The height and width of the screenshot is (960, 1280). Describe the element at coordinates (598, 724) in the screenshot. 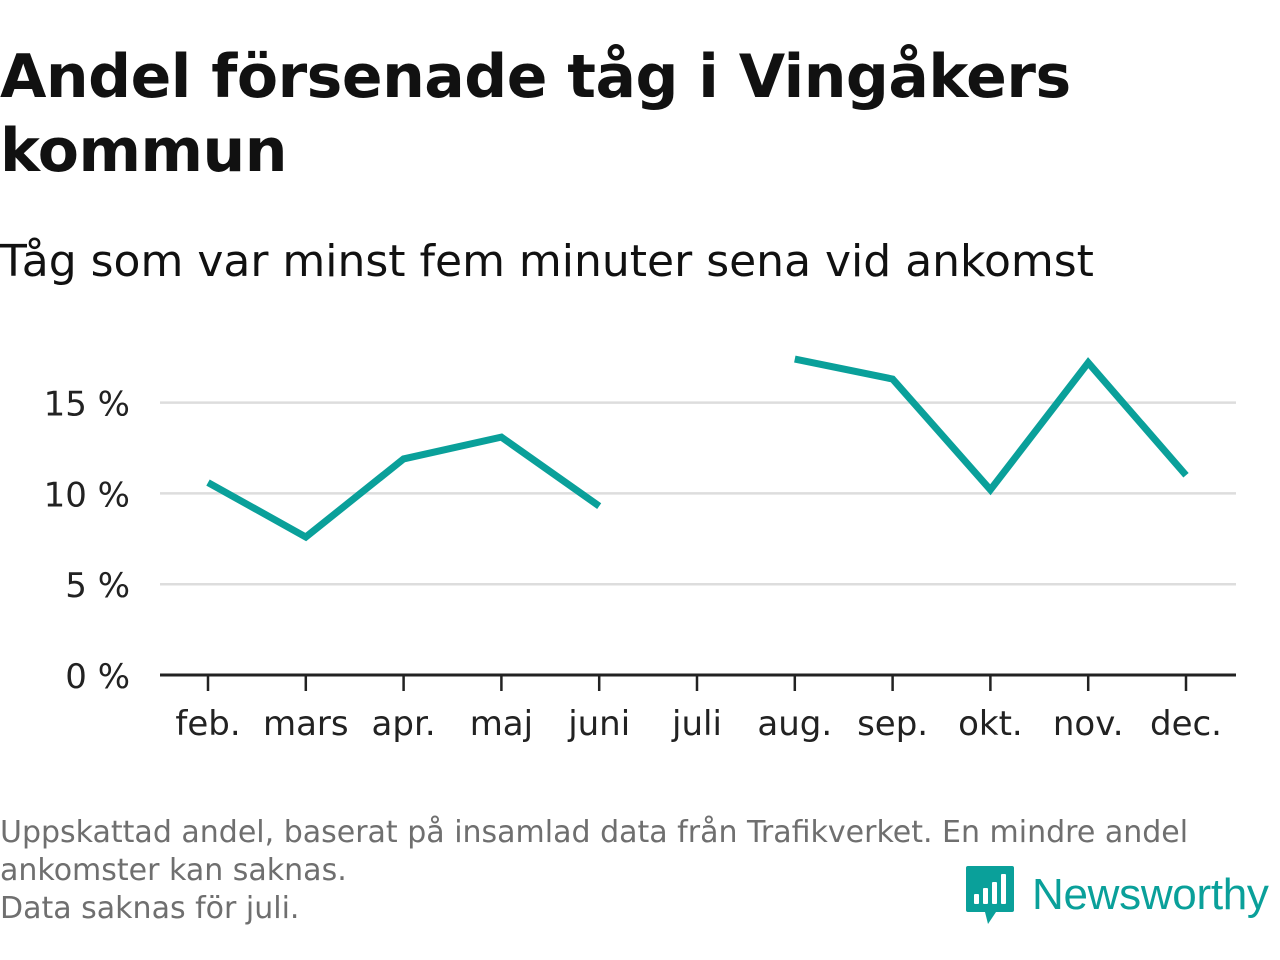

I see `x-tick-label: juni` at that location.